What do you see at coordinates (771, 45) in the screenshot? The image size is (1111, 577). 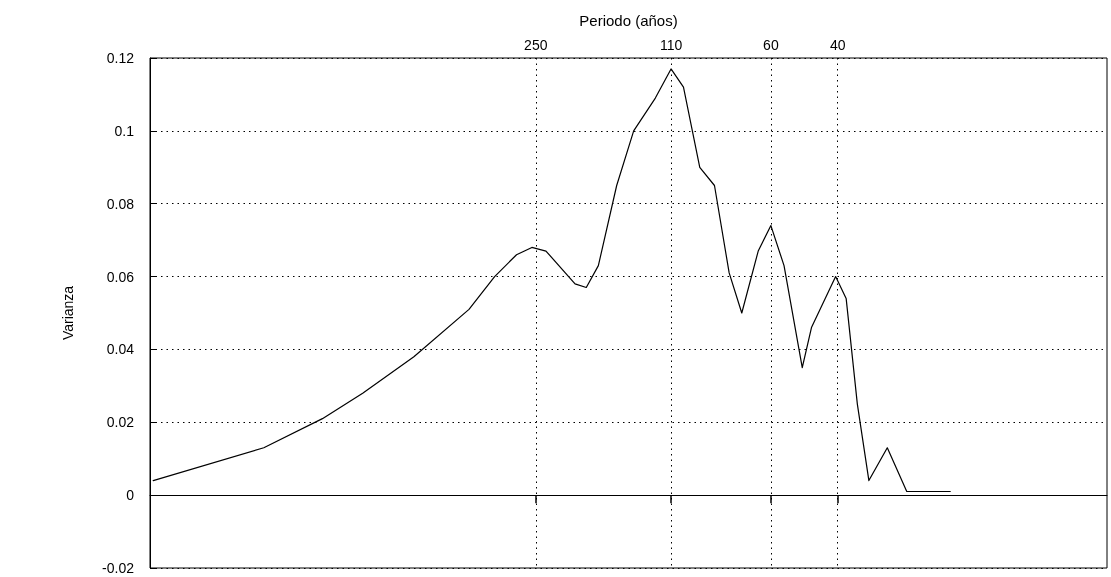 I see `x-tick-label: 60` at bounding box center [771, 45].